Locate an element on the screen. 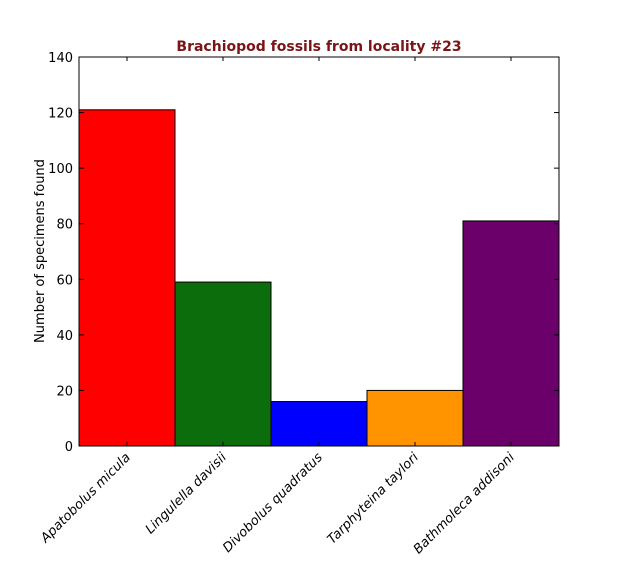 The image size is (621, 571). x-tick-label: Bathmoleca addisoni is located at coordinates (464, 503).